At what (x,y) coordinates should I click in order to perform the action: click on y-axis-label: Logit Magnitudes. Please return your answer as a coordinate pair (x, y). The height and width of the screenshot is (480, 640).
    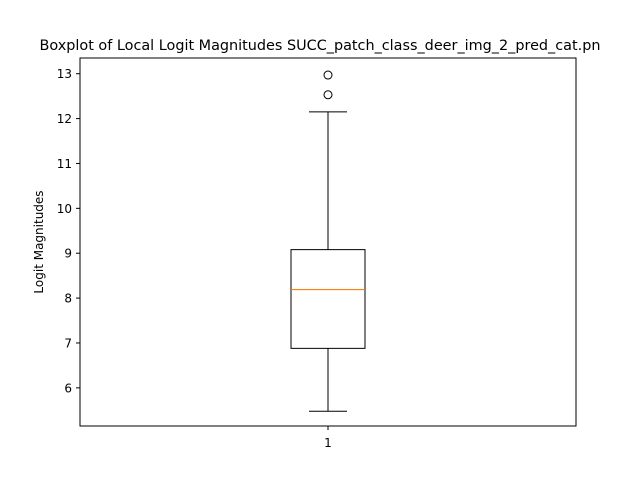
    Looking at the image, I should click on (39, 241).